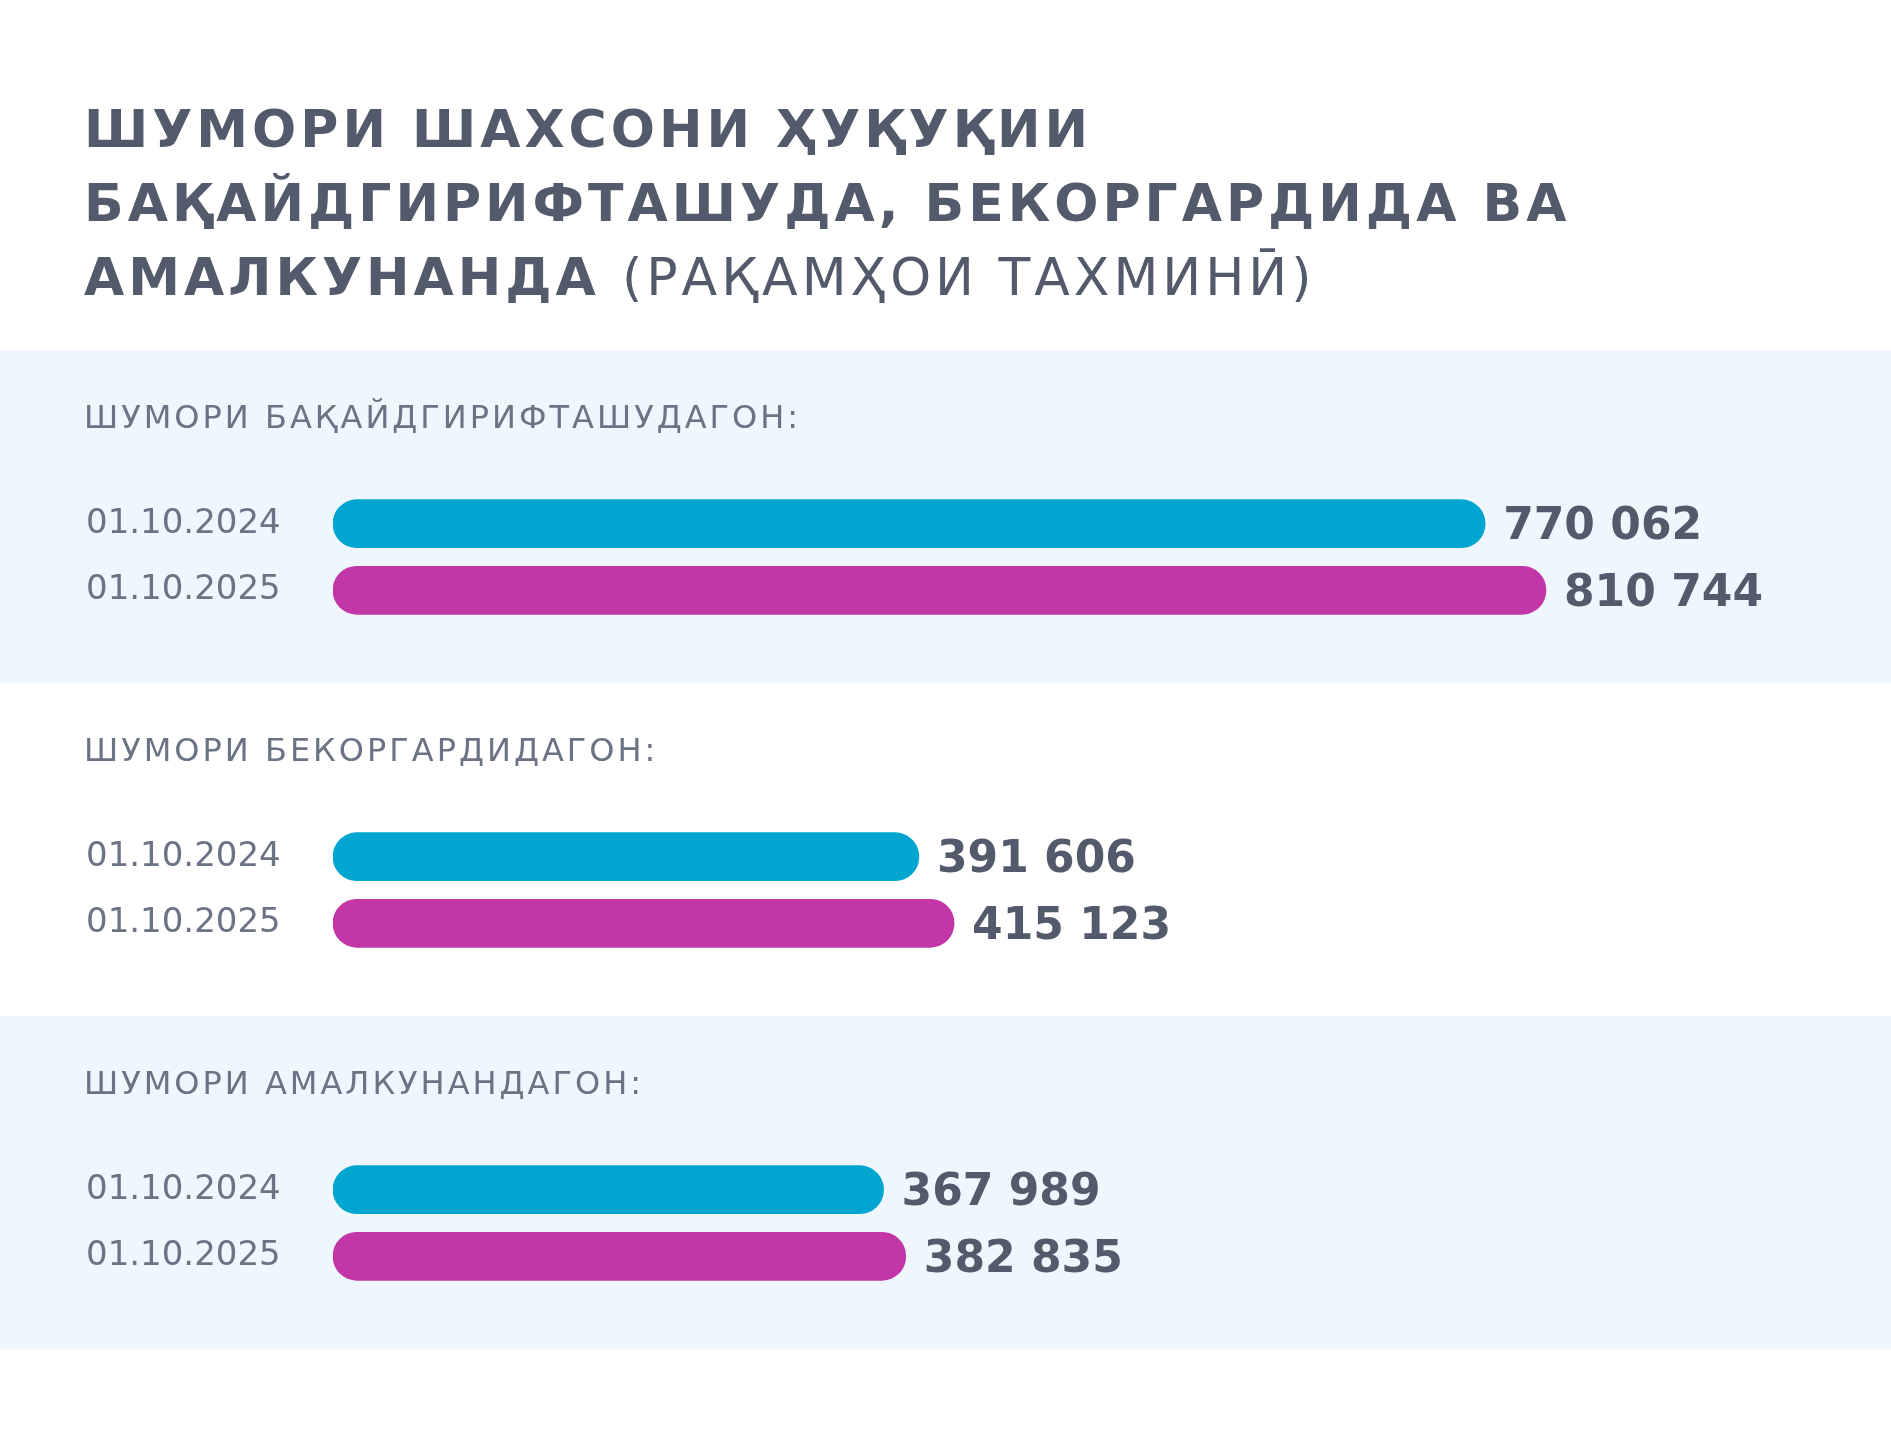 This screenshot has width=1891, height=1429. I want to click on data-label: 382 835, so click(1023, 1256).